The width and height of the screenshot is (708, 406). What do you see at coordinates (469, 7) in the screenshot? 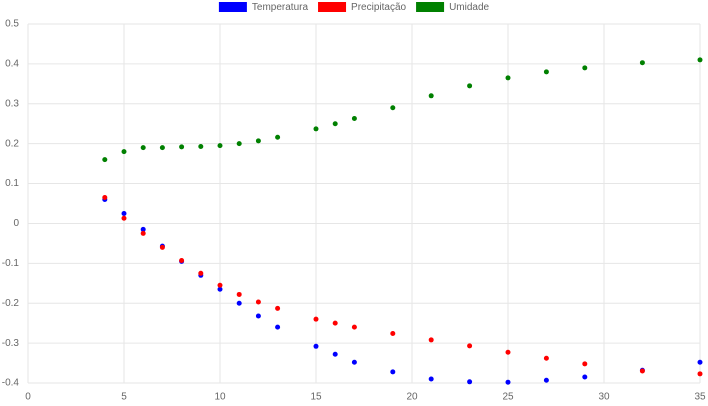
I see `legend-label: Umidade` at bounding box center [469, 7].